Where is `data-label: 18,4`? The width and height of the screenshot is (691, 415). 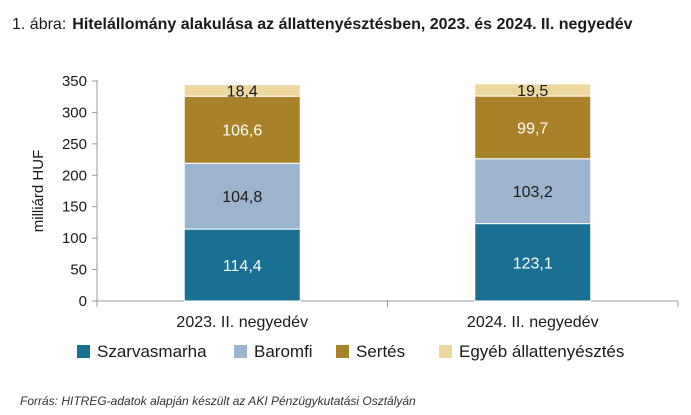
data-label: 18,4 is located at coordinates (242, 91).